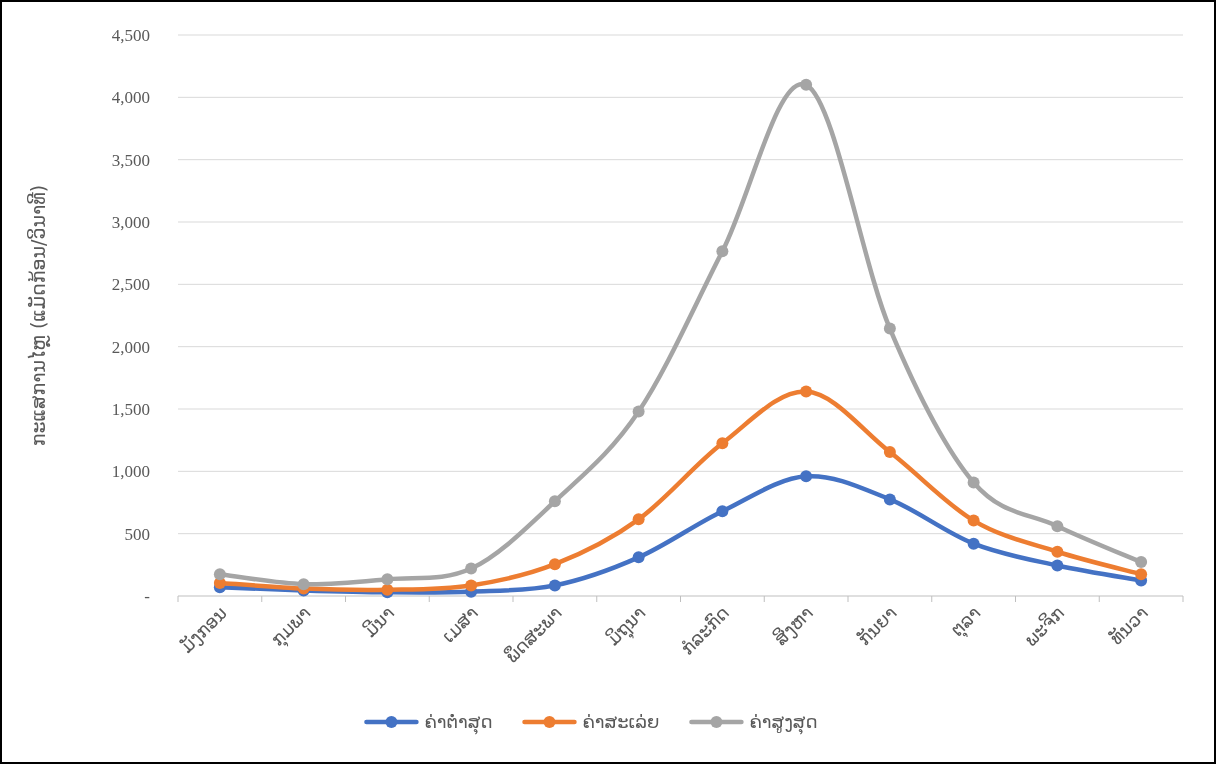  What do you see at coordinates (137, 534) in the screenshot?
I see `y-tick-label: 500` at bounding box center [137, 534].